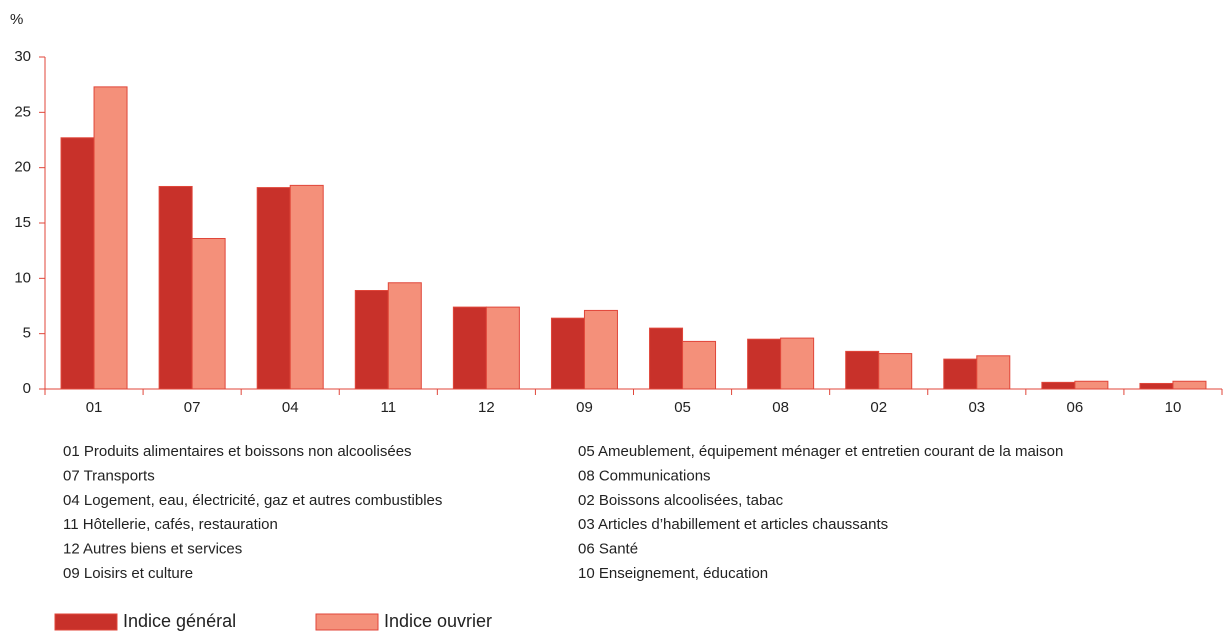 The image size is (1229, 631). I want to click on x-tick-label: 07, so click(192, 407).